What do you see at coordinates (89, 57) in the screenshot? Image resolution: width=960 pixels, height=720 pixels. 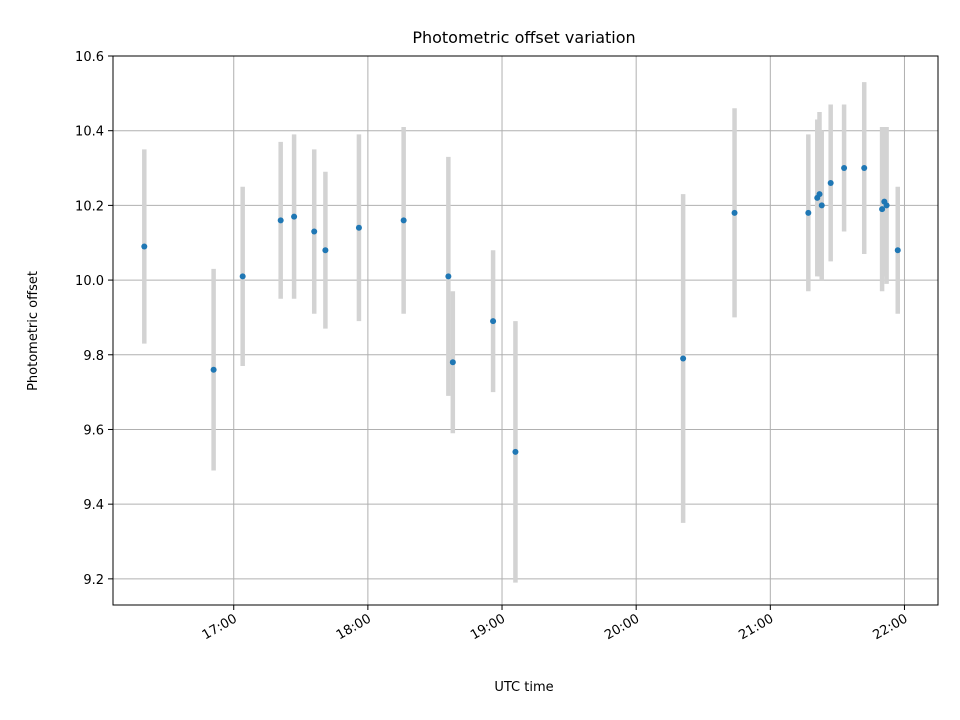 I see `y-tick-label: 10.6` at bounding box center [89, 57].